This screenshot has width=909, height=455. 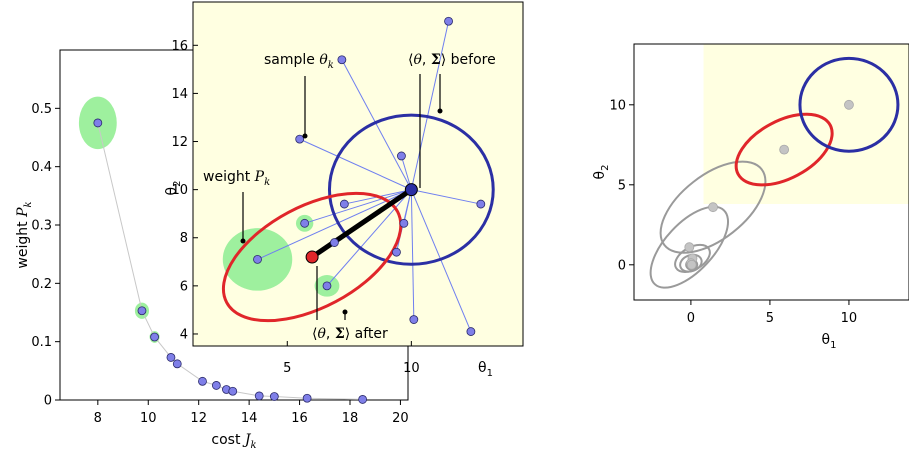 I want to click on mean-before-point, so click(x=411, y=190).